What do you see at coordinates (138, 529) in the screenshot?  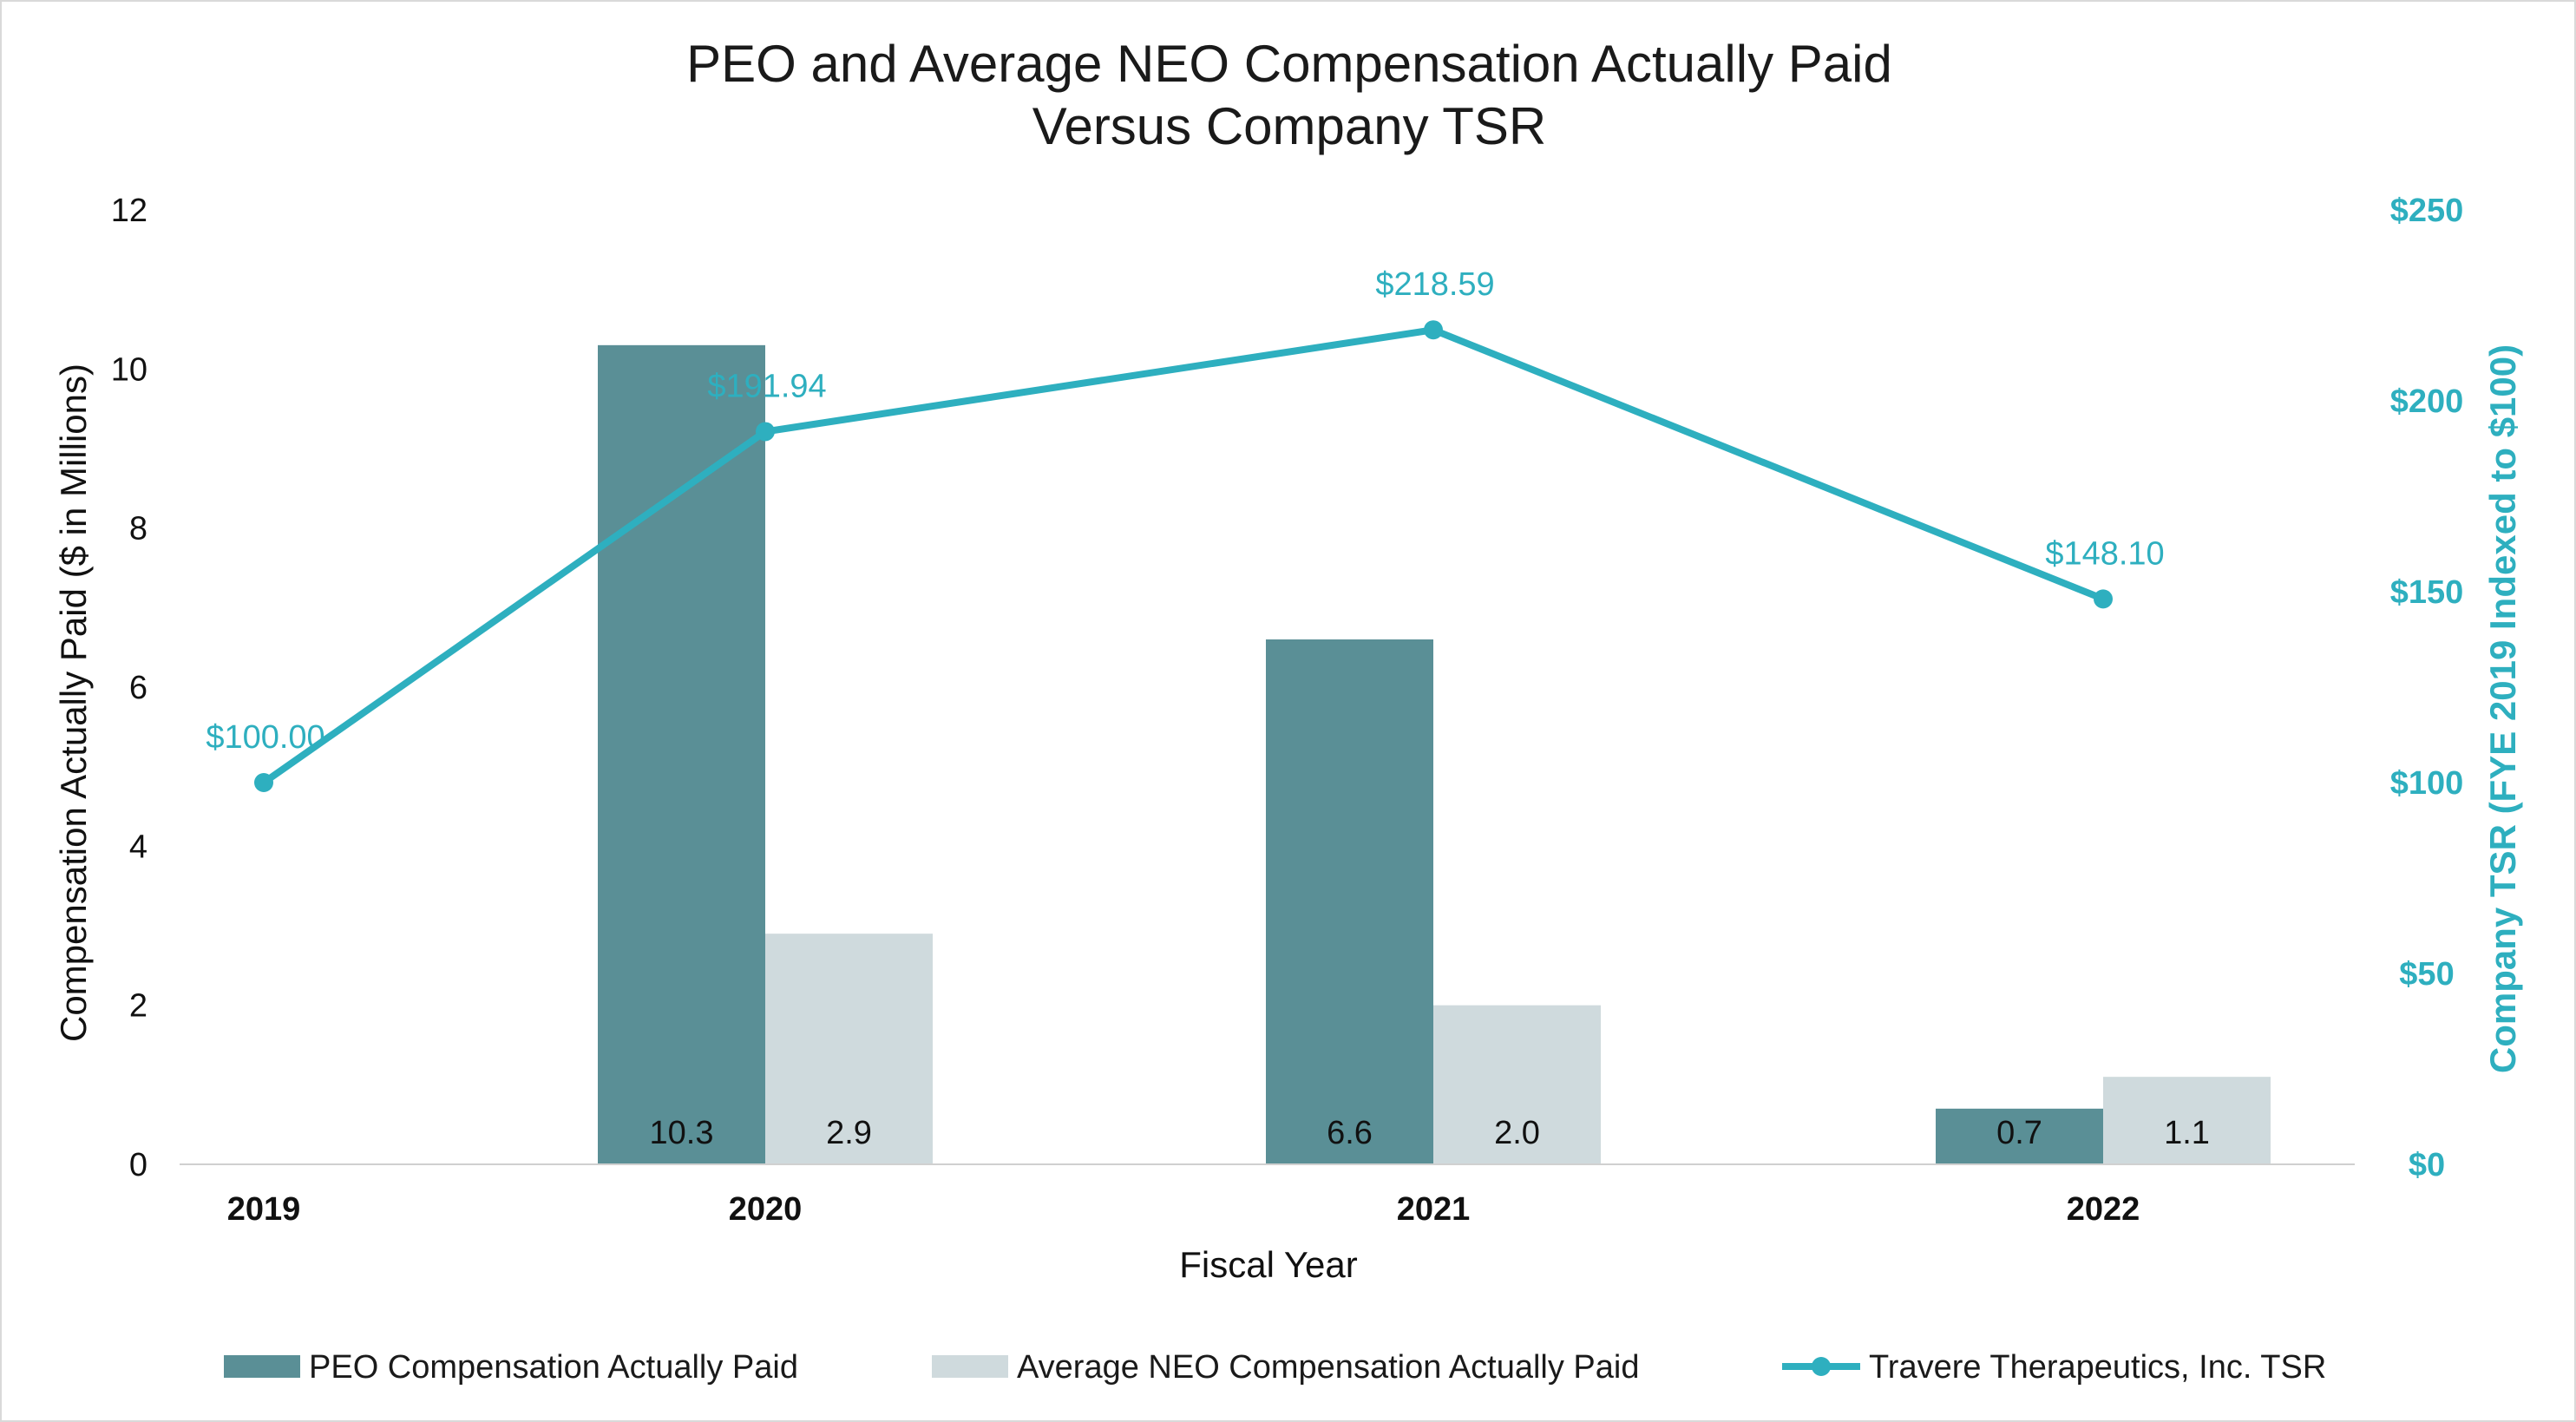 I see `y-axis-tick-label: 8` at bounding box center [138, 529].